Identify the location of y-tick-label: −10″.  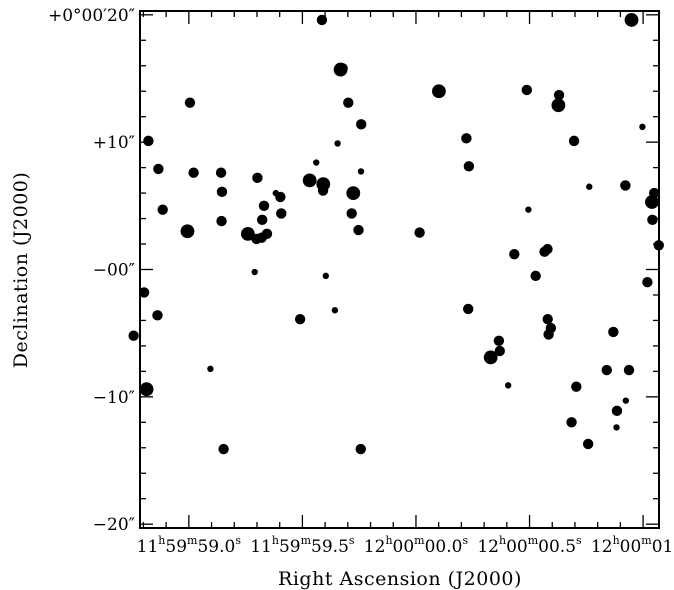
(114, 398).